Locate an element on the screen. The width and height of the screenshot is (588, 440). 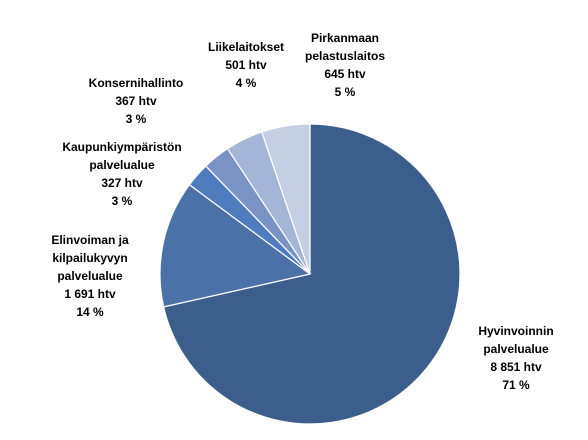
slice-label: Liikelaitokset 501 htv 4 % is located at coordinates (246, 65).